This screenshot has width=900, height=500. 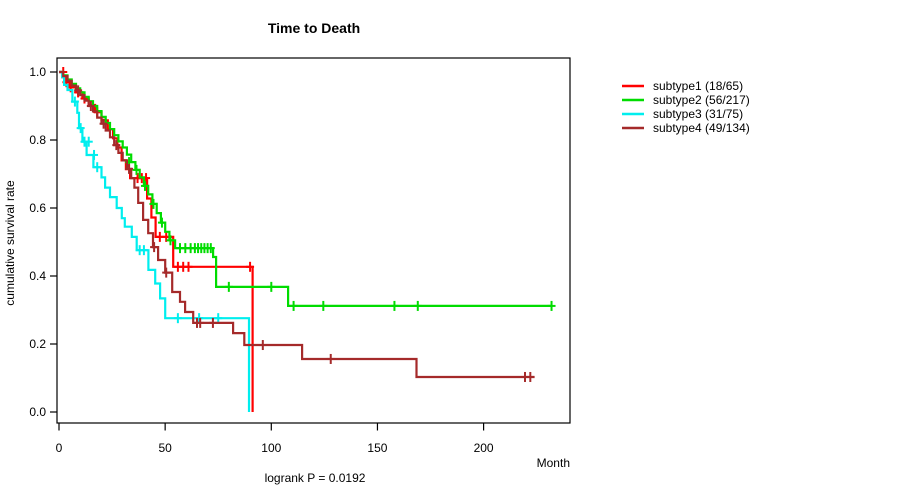 What do you see at coordinates (37, 72) in the screenshot?
I see `y-tick-label: 1.0` at bounding box center [37, 72].